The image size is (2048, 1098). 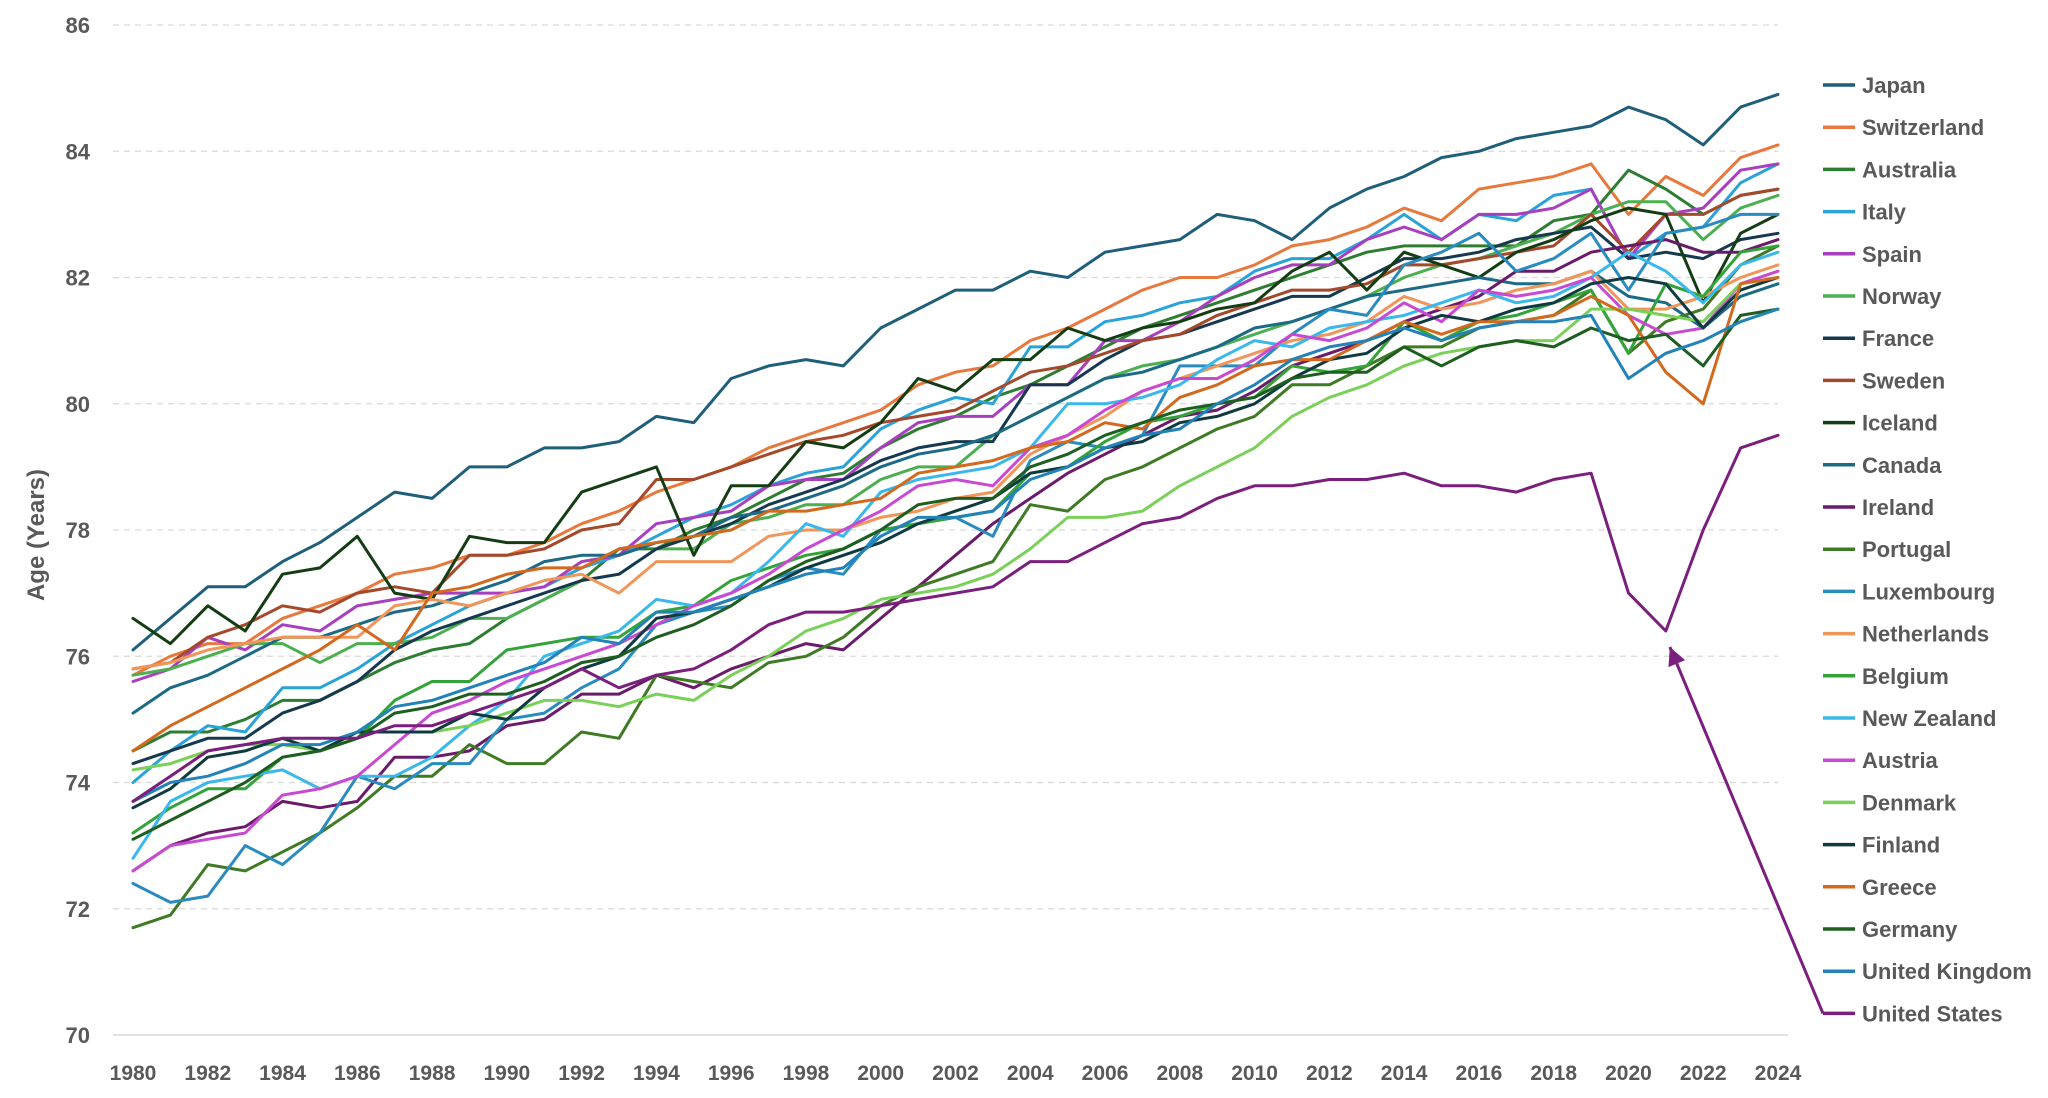 What do you see at coordinates (507, 1073) in the screenshot?
I see `x-tick-label-1990: 1990` at bounding box center [507, 1073].